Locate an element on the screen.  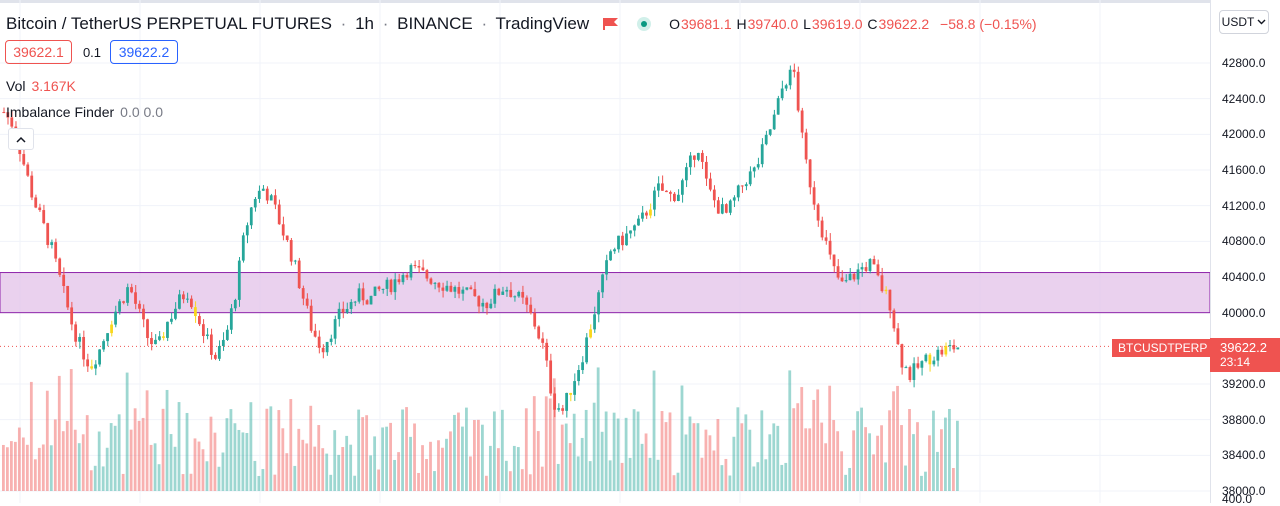
volume-legend: Vol 3.167K is located at coordinates (41, 86).